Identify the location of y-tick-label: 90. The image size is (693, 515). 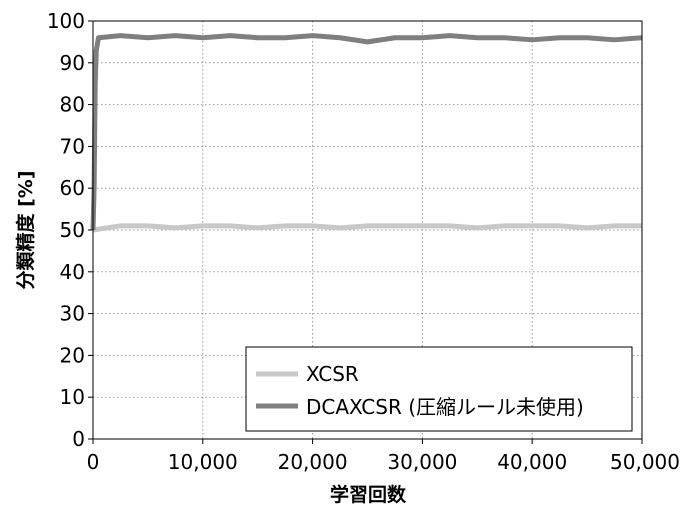
(72, 63).